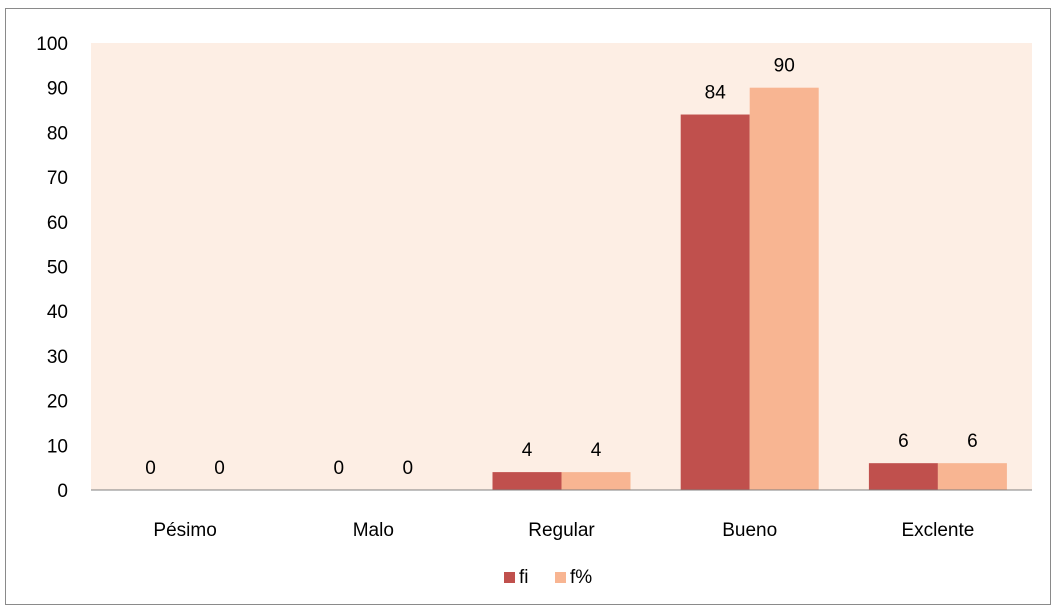  I want to click on y-tick-label: 100, so click(52, 44).